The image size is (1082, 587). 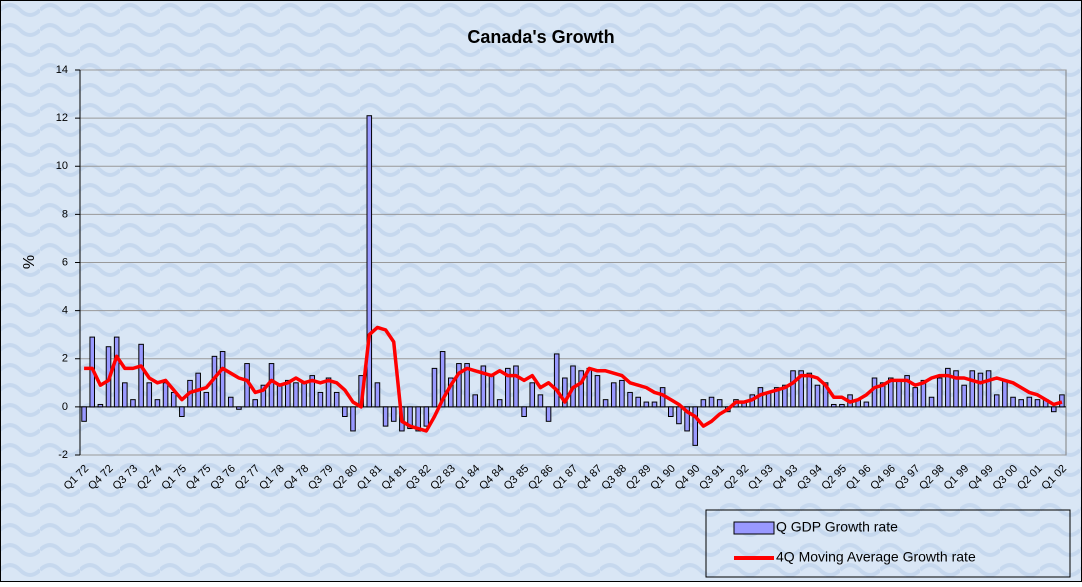 What do you see at coordinates (65, 311) in the screenshot?
I see `y-tick-label: 4` at bounding box center [65, 311].